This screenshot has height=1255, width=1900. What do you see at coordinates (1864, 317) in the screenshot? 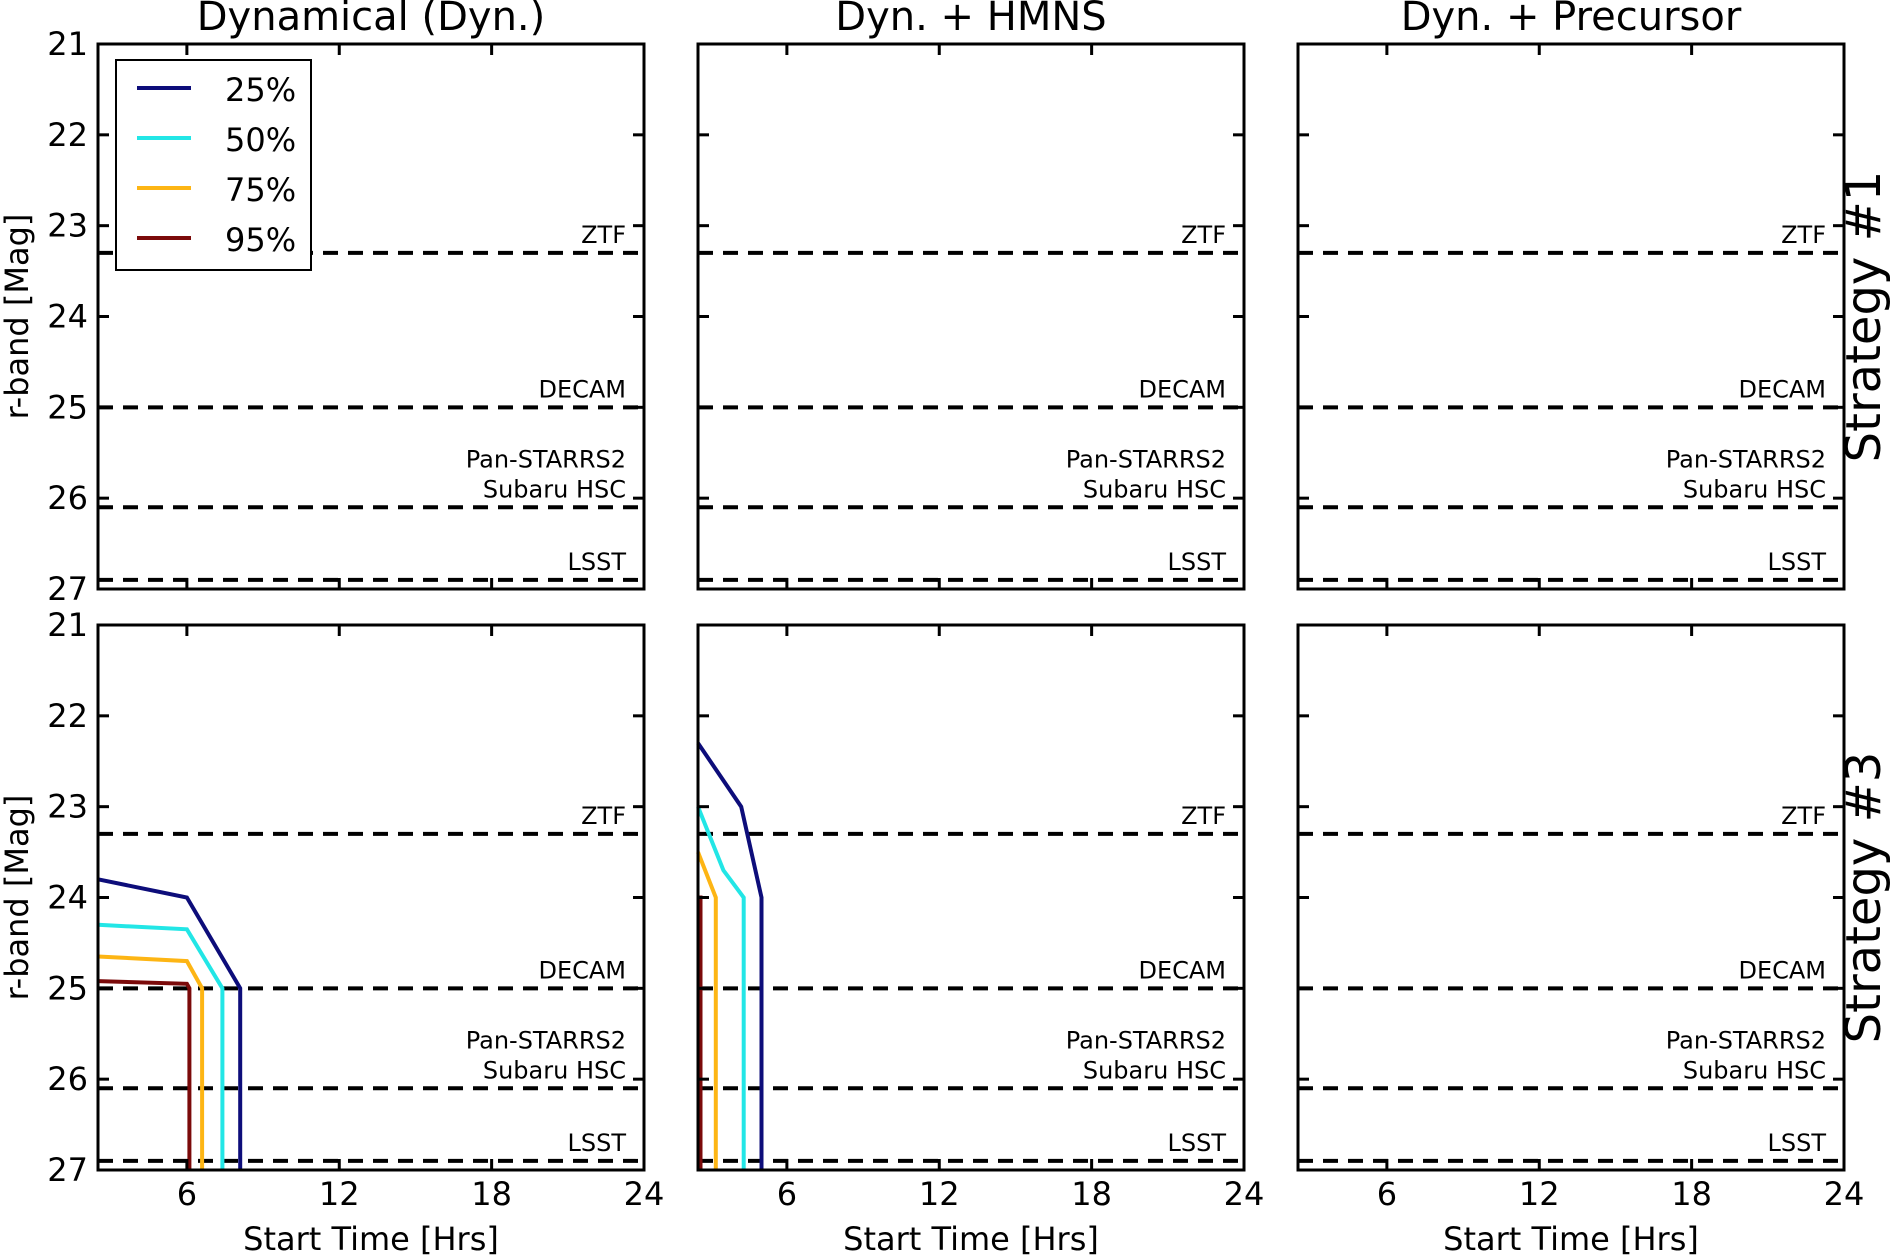
I see `row-label: Strategy #1` at bounding box center [1864, 317].